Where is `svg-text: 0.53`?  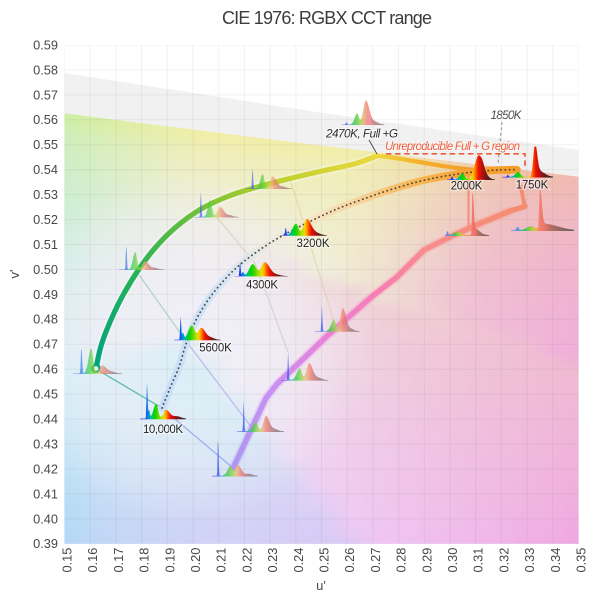 svg-text: 0.53 is located at coordinates (45, 194).